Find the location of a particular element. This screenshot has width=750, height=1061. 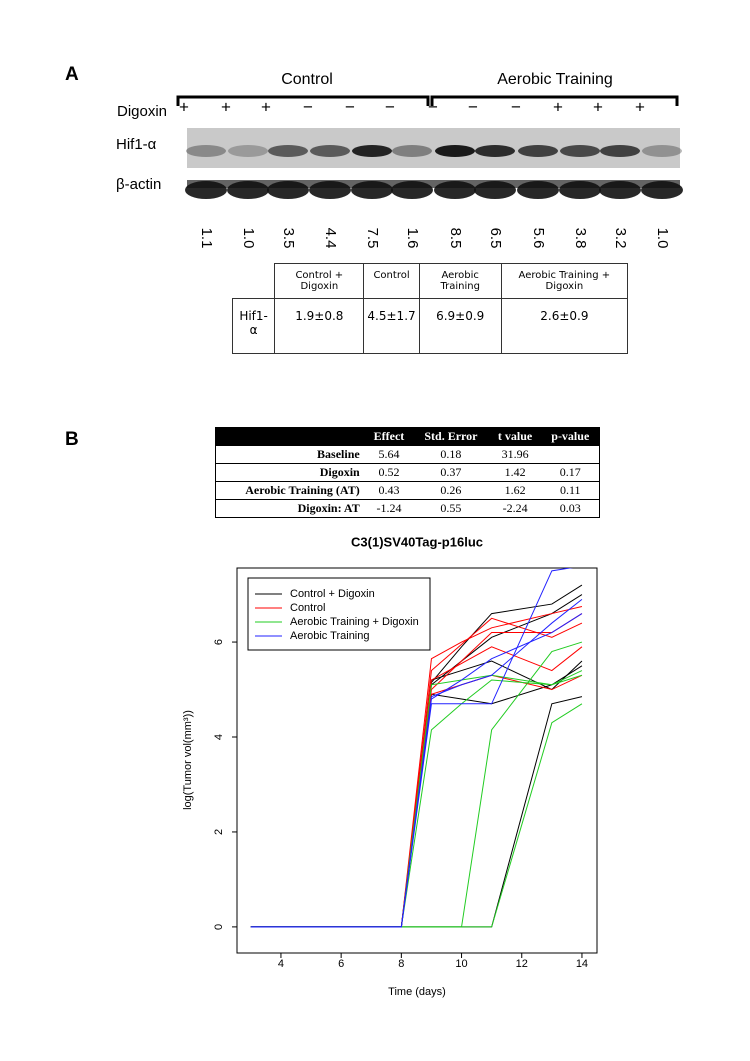

table-value: 0.55 is located at coordinates (451, 508).